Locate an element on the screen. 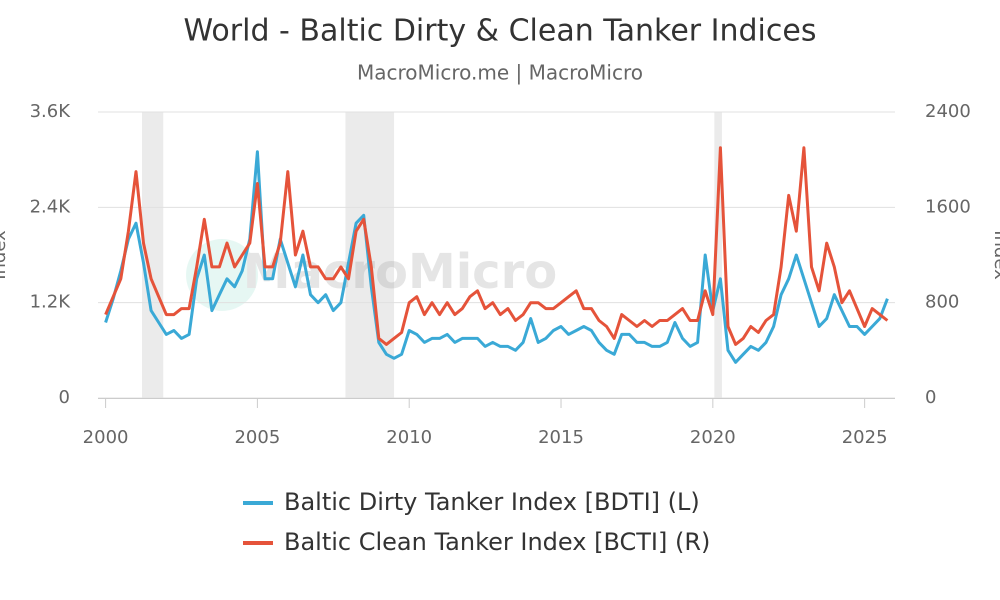 Image resolution: width=1000 pixels, height=600 pixels. y-axis-title: Index is located at coordinates (5, 255).